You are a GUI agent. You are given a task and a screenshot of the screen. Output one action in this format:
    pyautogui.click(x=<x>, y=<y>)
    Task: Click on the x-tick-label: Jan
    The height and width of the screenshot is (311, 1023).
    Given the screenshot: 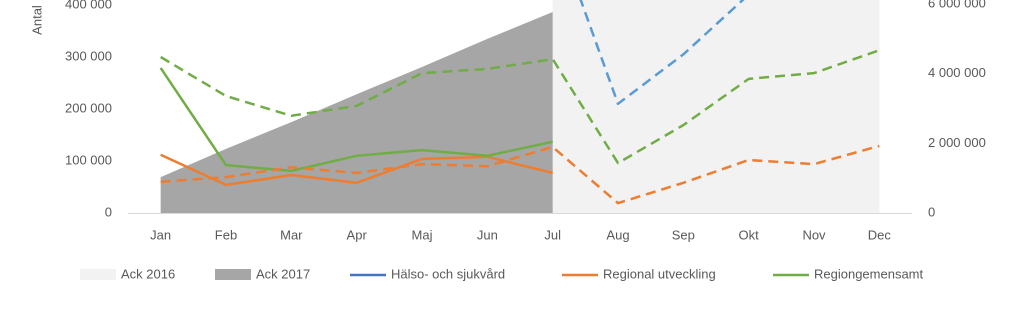 What is the action you would take?
    pyautogui.click(x=160, y=234)
    